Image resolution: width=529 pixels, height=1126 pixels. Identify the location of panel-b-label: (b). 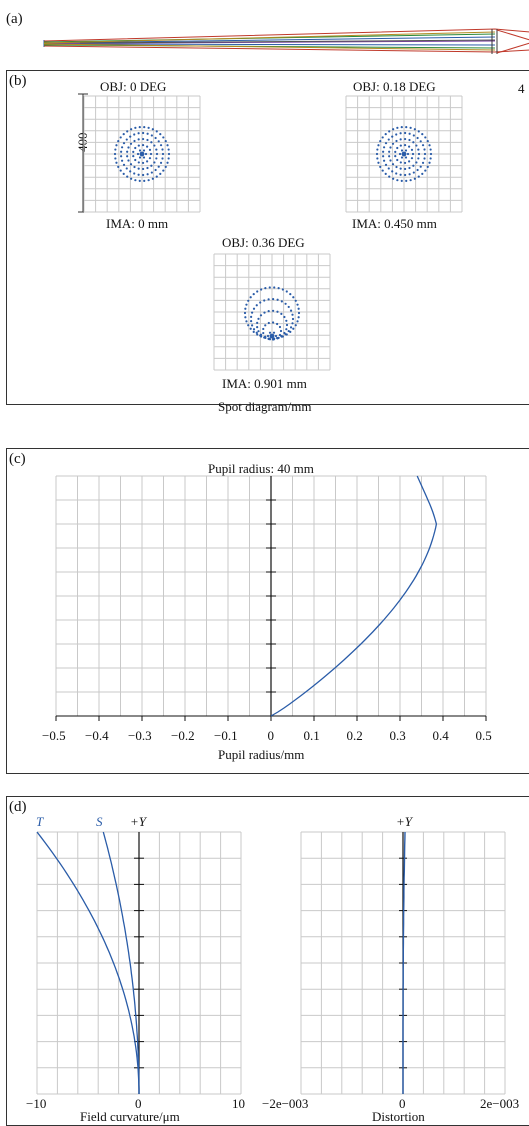
(18, 81).